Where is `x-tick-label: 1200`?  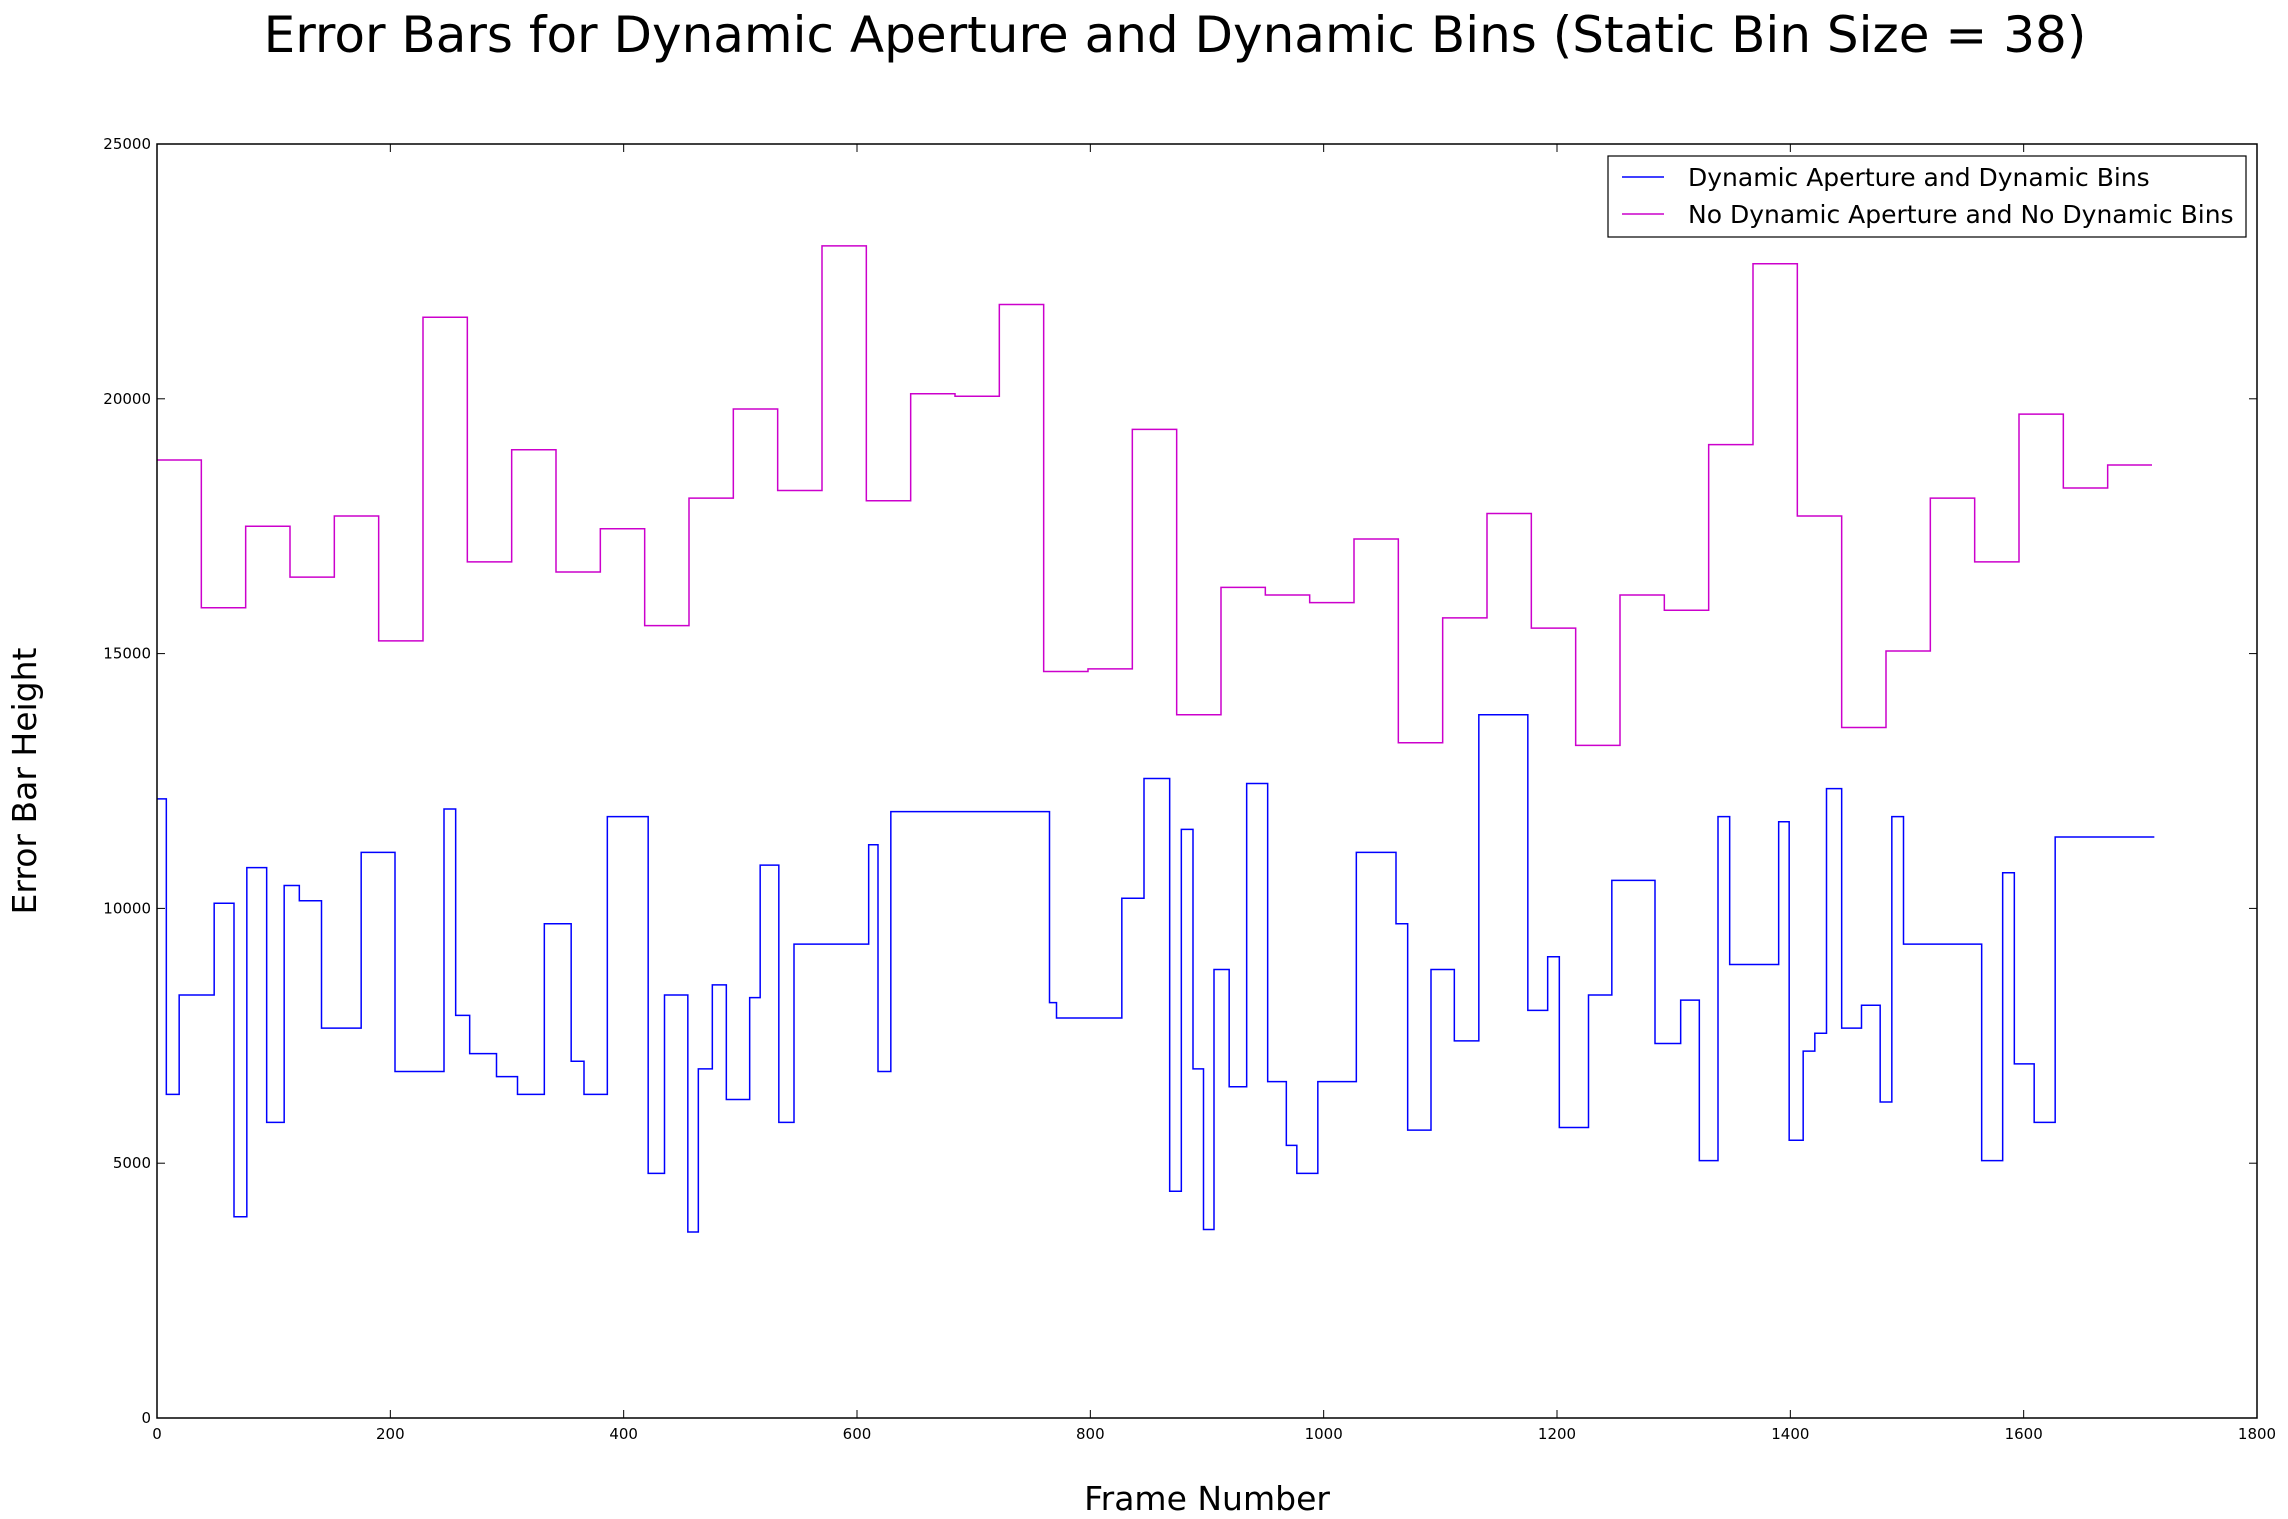
x-tick-label: 1200 is located at coordinates (1557, 1434).